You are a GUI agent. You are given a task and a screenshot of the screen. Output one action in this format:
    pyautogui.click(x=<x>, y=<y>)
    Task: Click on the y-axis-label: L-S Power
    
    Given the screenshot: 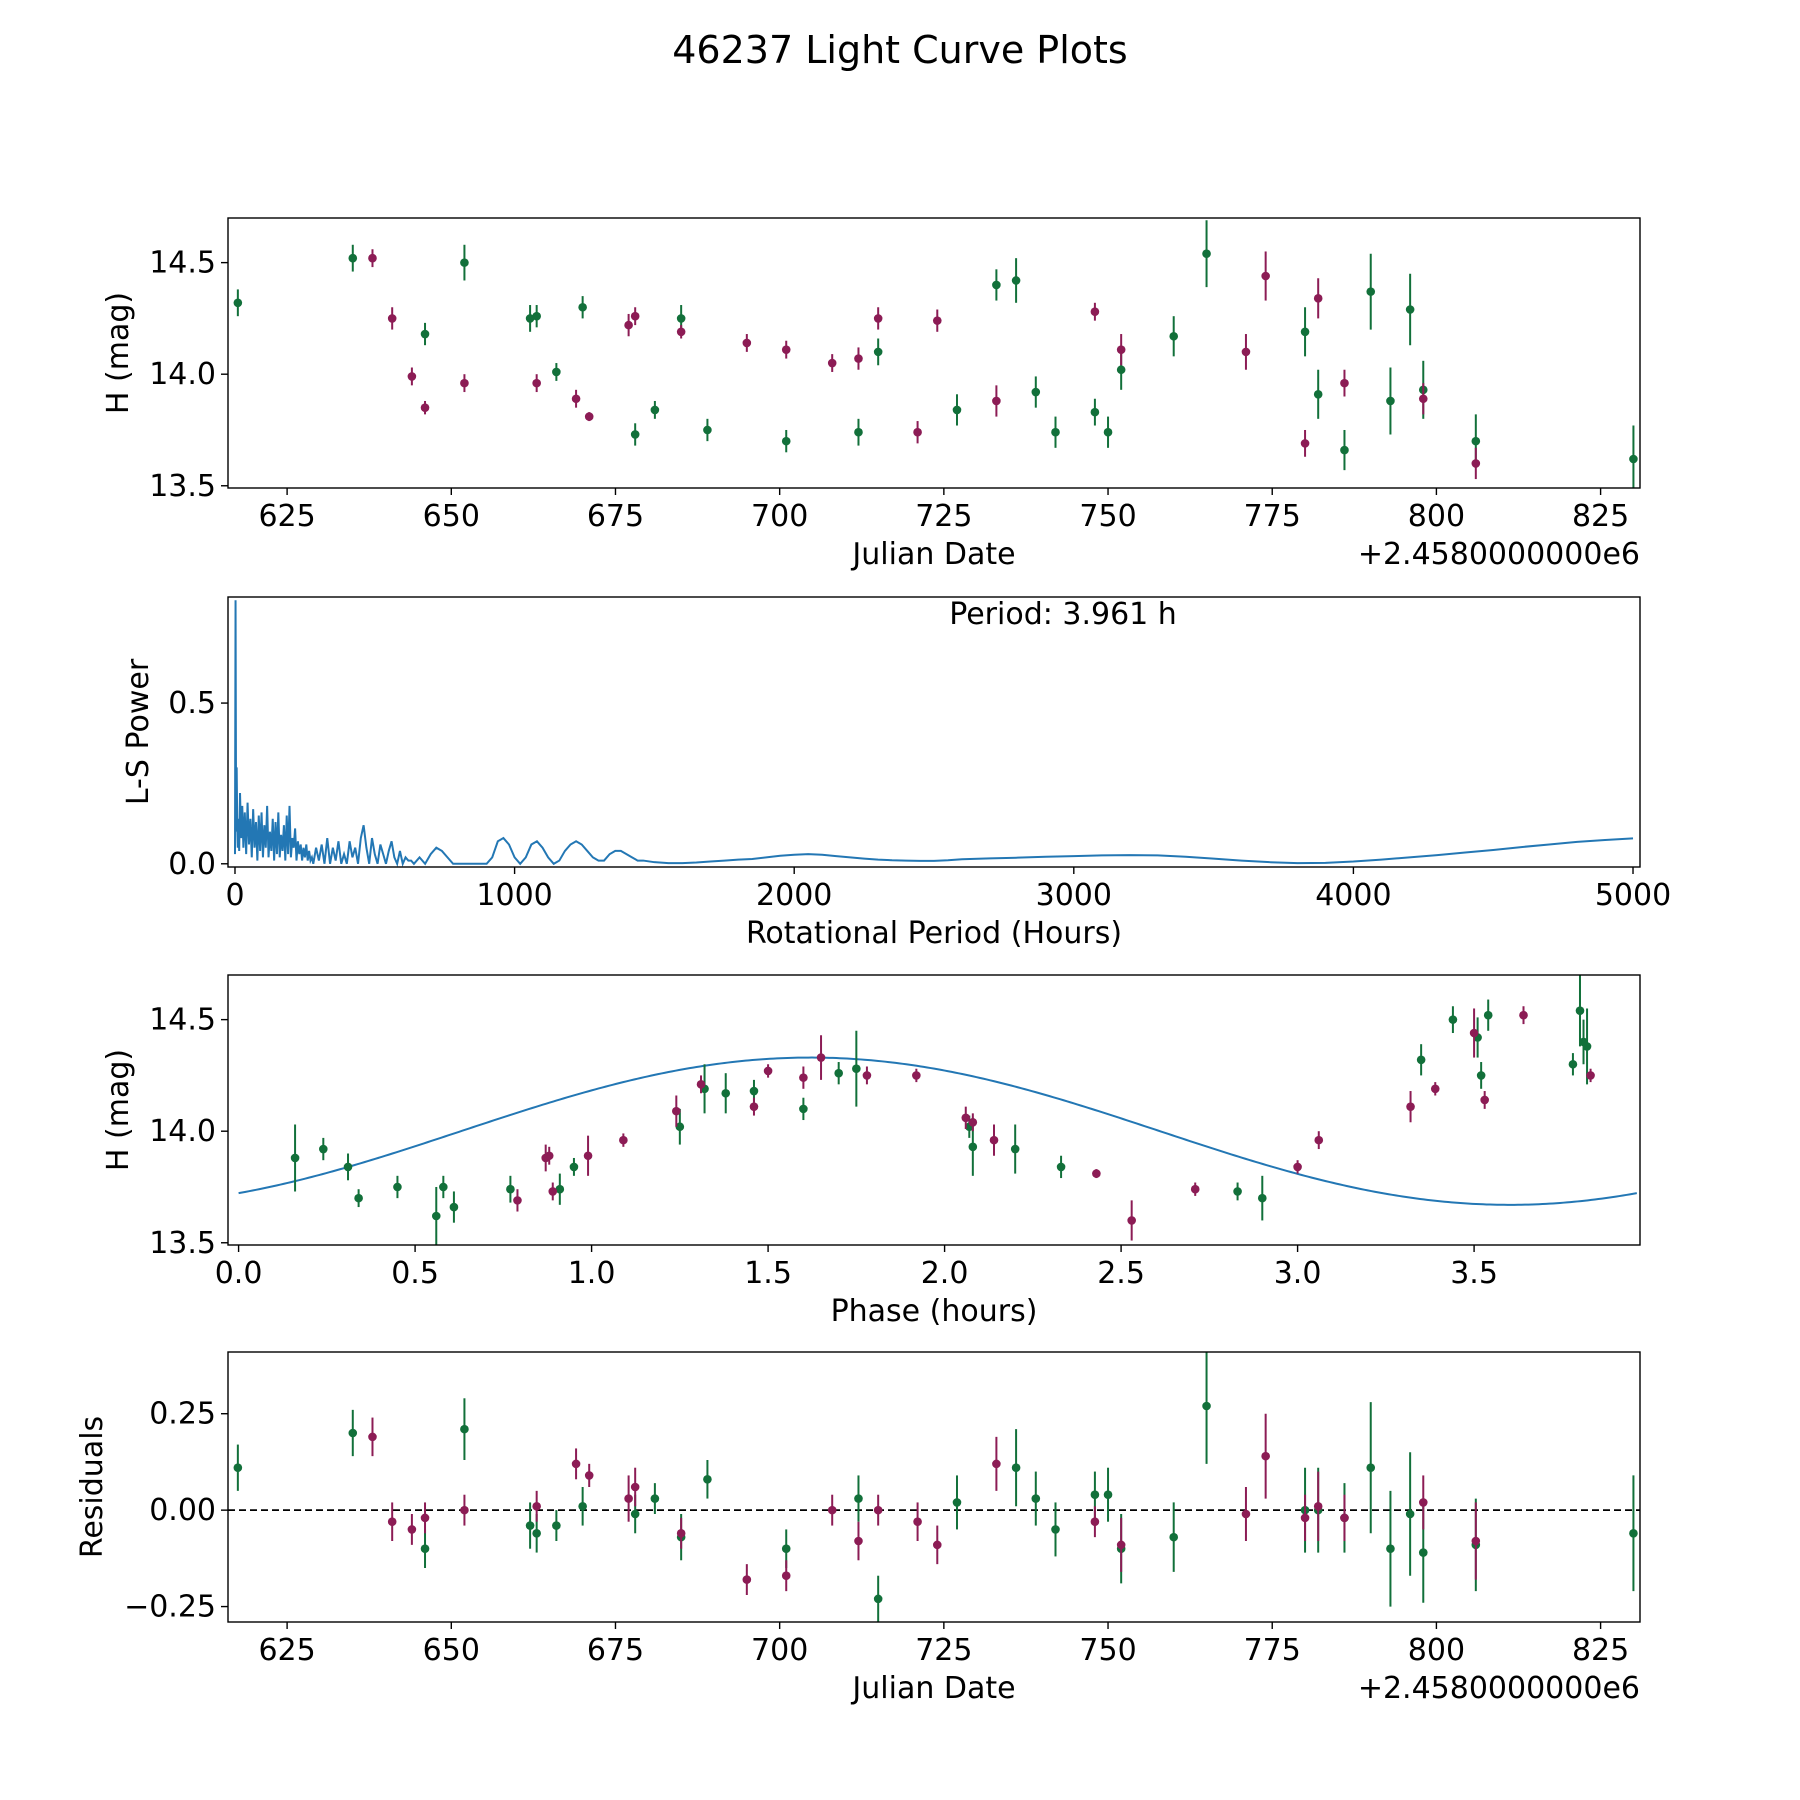 What is the action you would take?
    pyautogui.click(x=138, y=731)
    